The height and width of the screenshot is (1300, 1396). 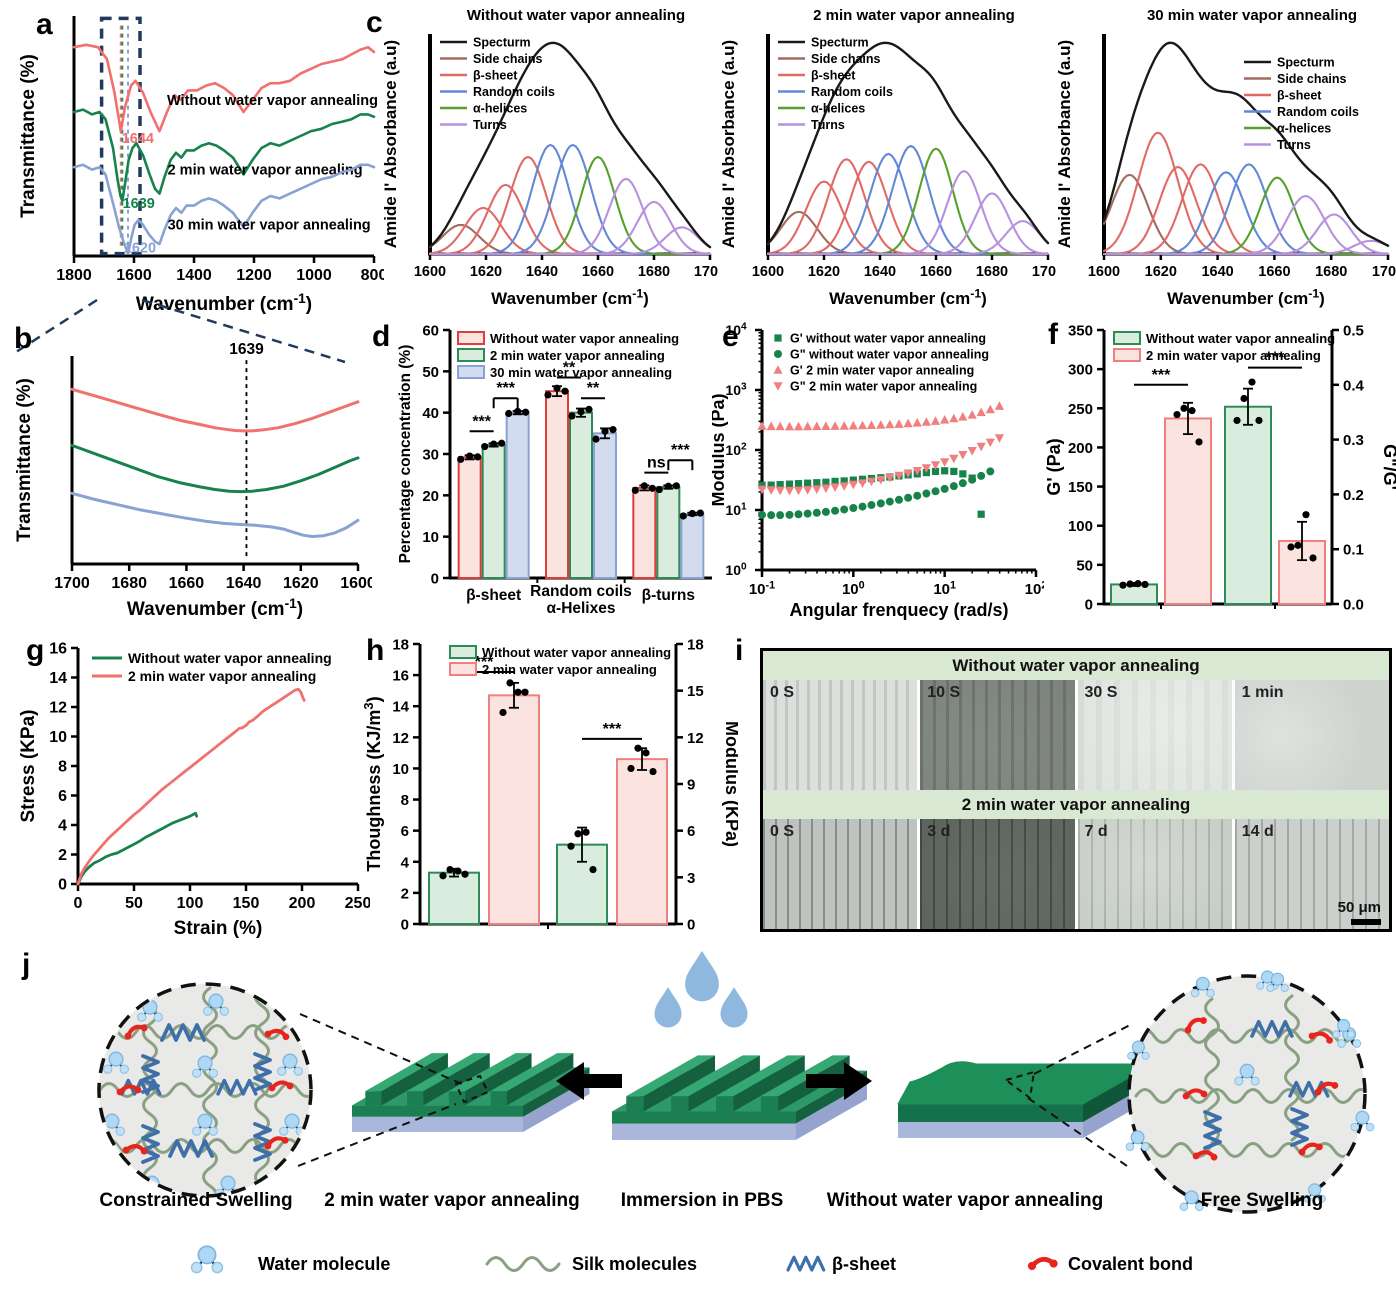 What do you see at coordinates (720, 450) in the screenshot?
I see `svg-text: Modulus (Pa)` at bounding box center [720, 450].